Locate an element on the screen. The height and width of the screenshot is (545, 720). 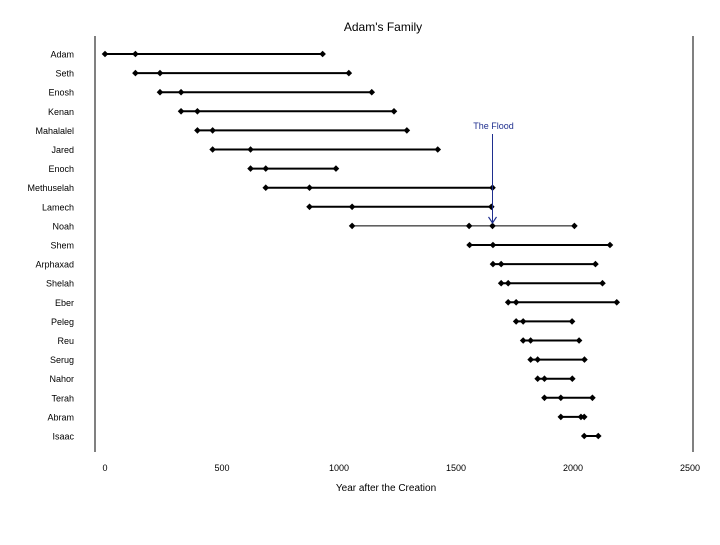
chart-title: Adam's Family is located at coordinates (383, 27).